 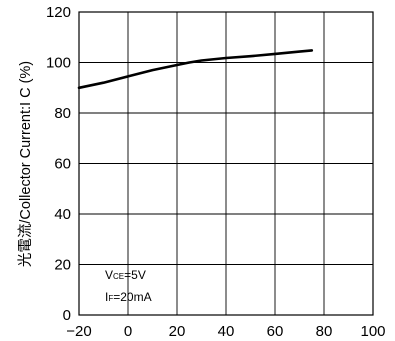 I want to click on x-tick-labels: −20 0 20 40 60 80 100, so click(x=225, y=331).